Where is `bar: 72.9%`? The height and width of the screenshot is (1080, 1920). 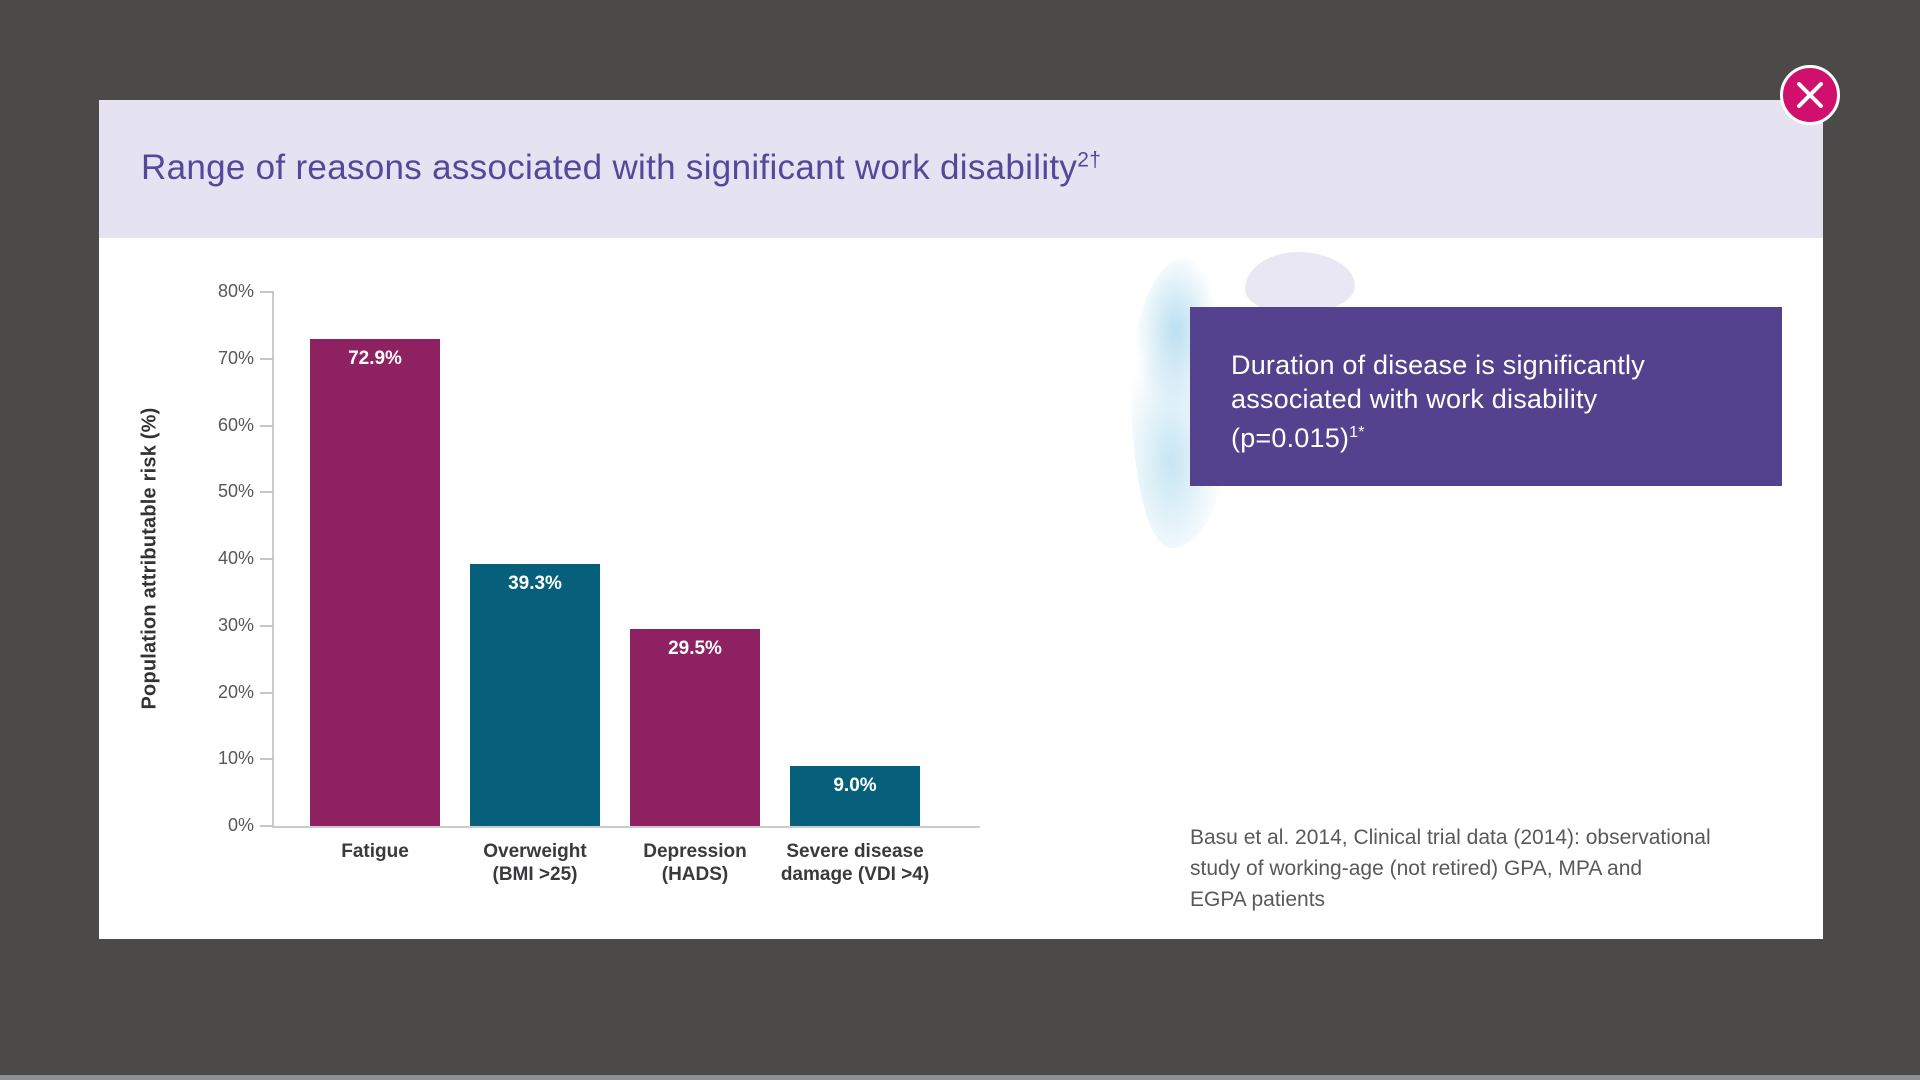 bar: 72.9% is located at coordinates (375, 582).